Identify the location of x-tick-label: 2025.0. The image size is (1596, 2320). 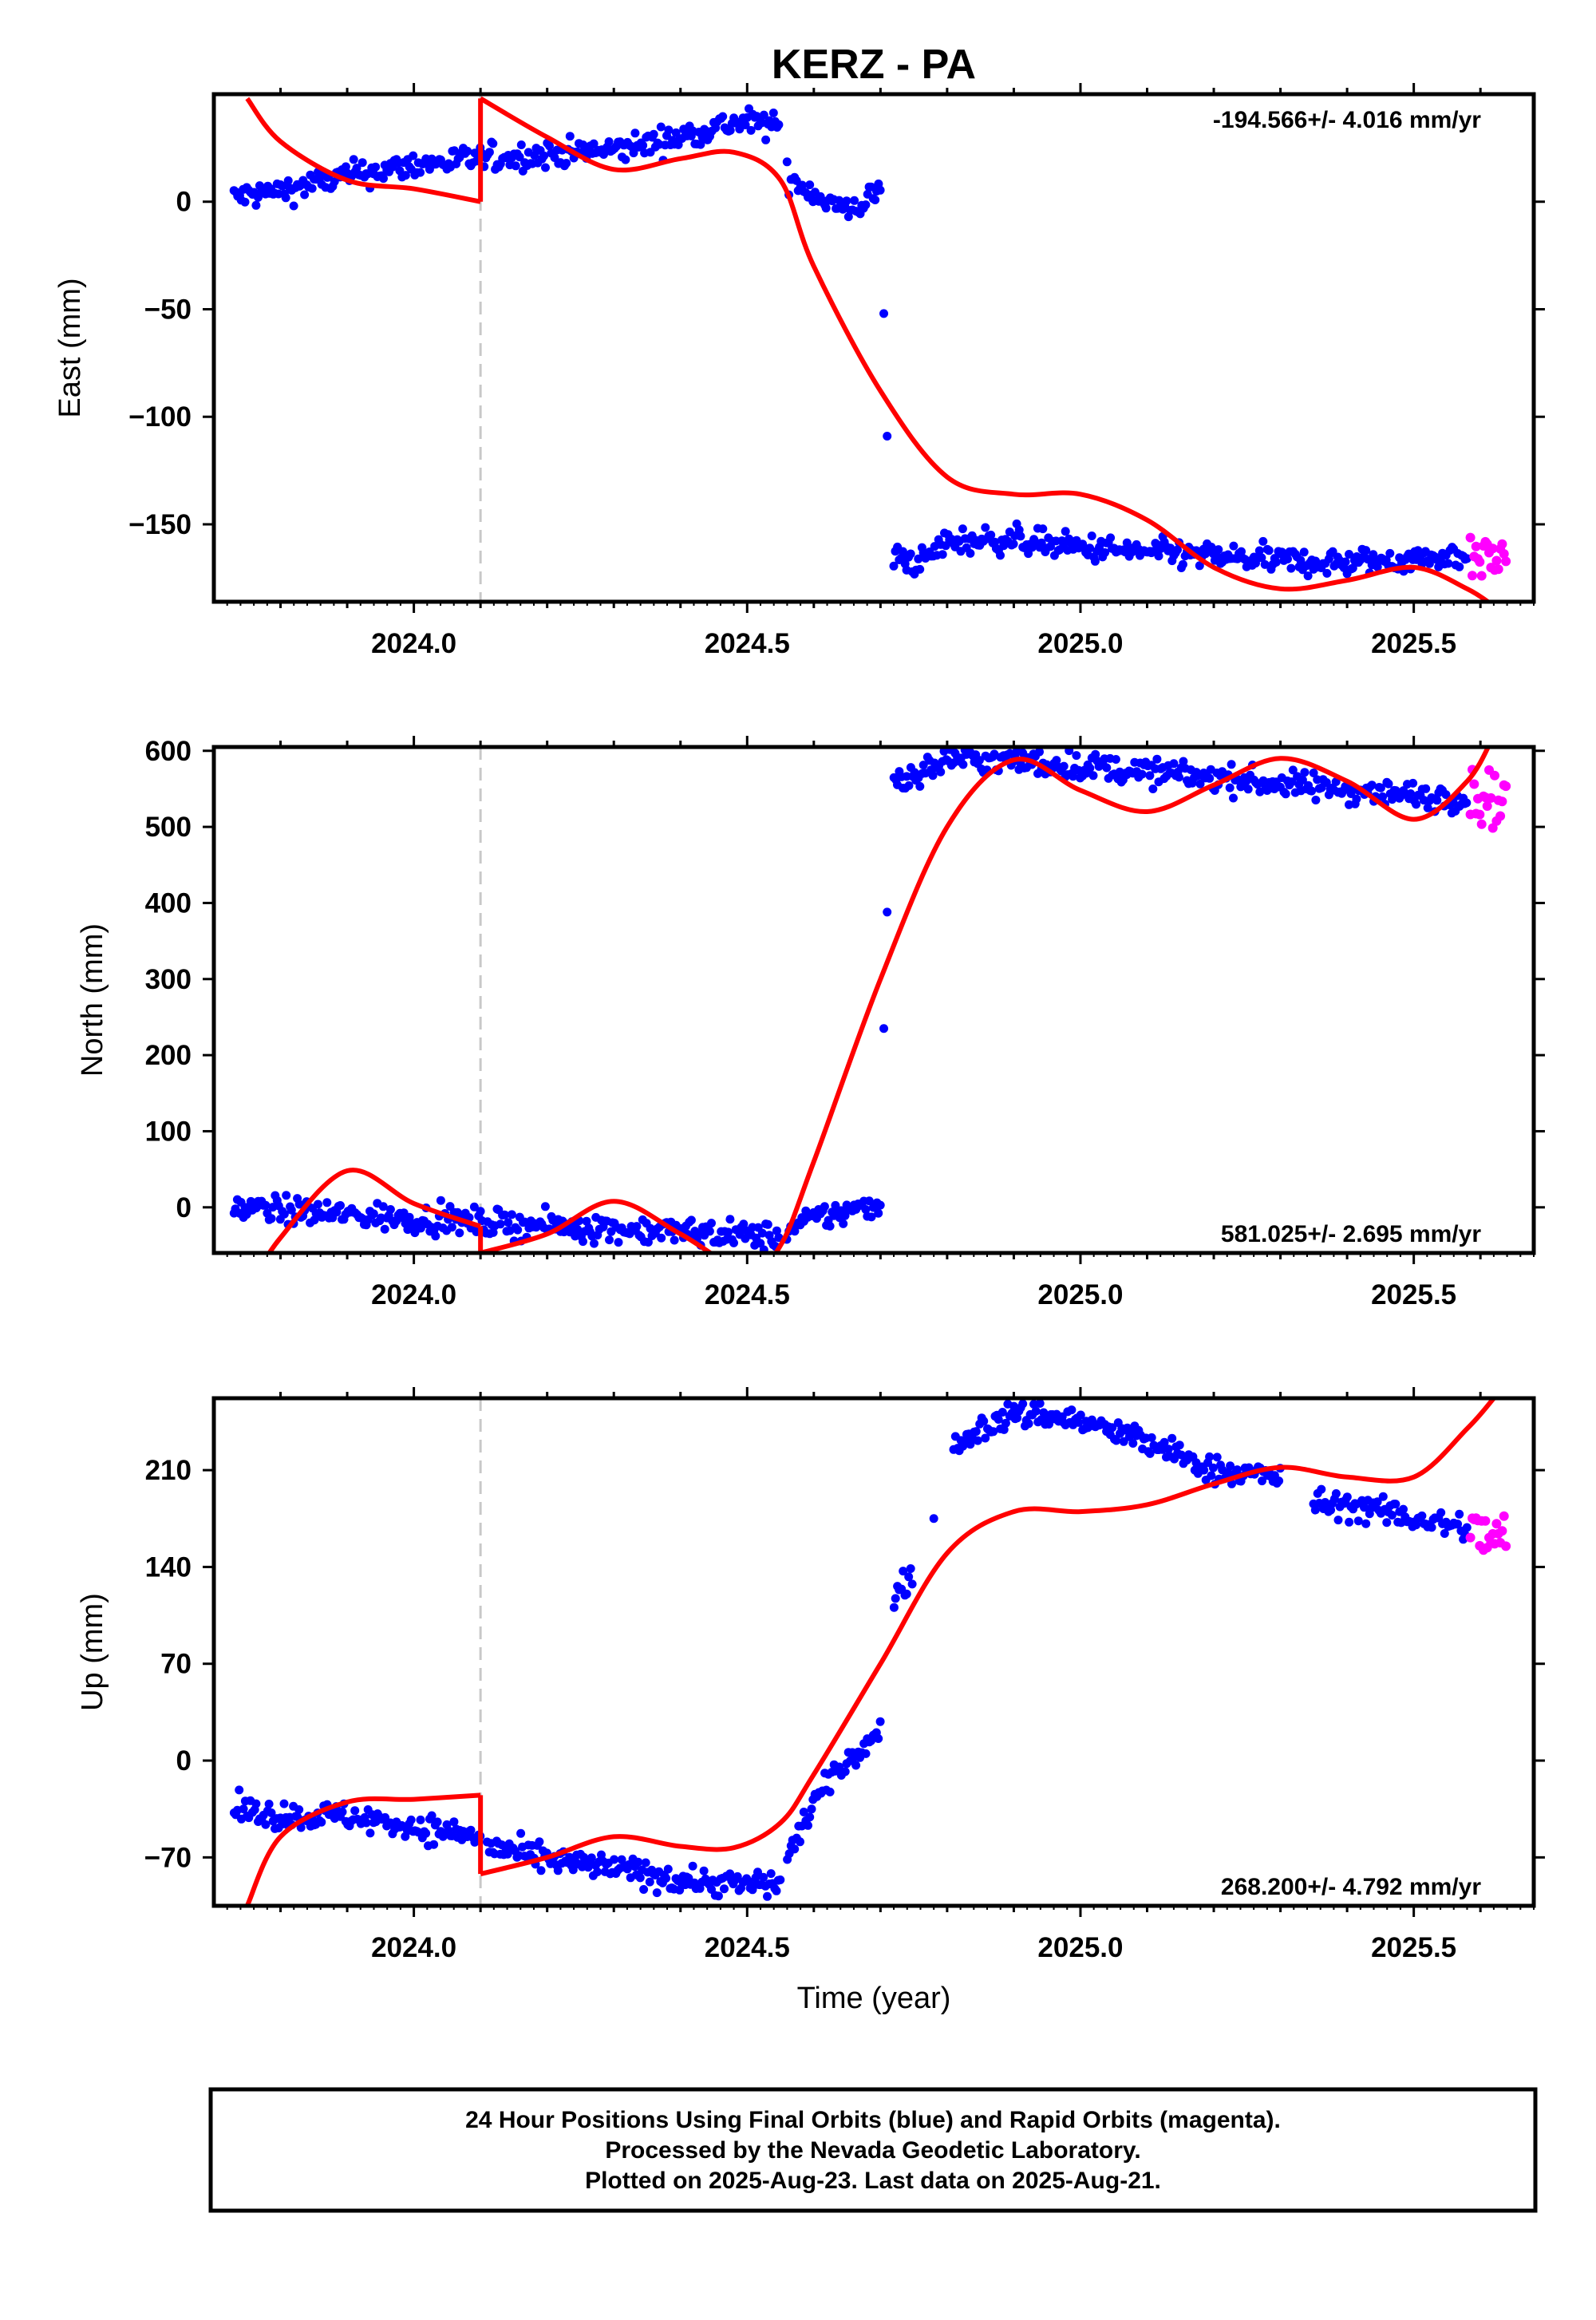
(1080, 1294).